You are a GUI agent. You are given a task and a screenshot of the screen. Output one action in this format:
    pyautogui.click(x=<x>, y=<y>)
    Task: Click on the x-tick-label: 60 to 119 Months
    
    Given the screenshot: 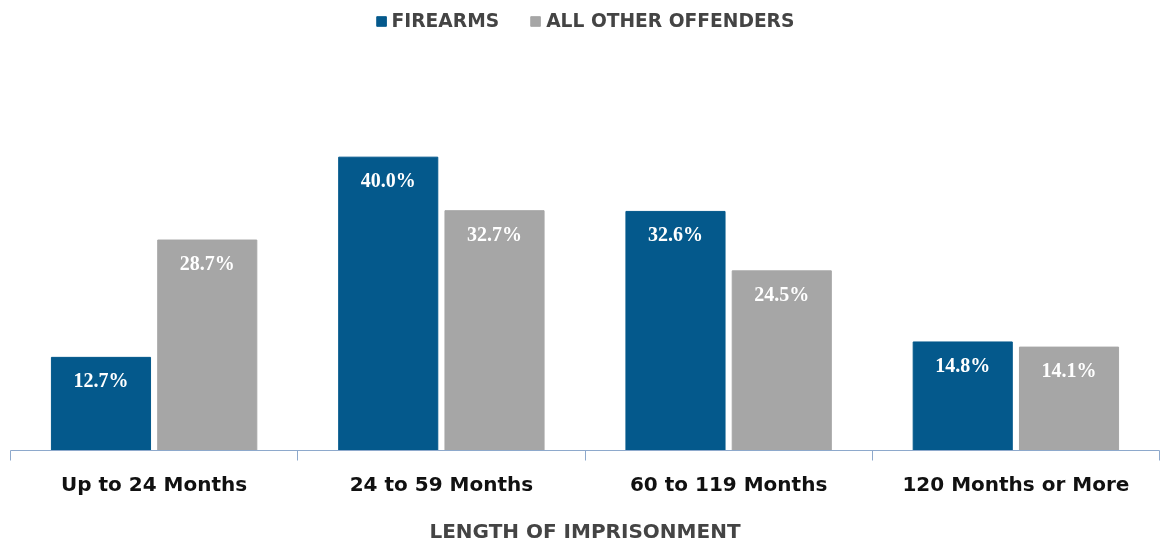 What is the action you would take?
    pyautogui.click(x=728, y=483)
    